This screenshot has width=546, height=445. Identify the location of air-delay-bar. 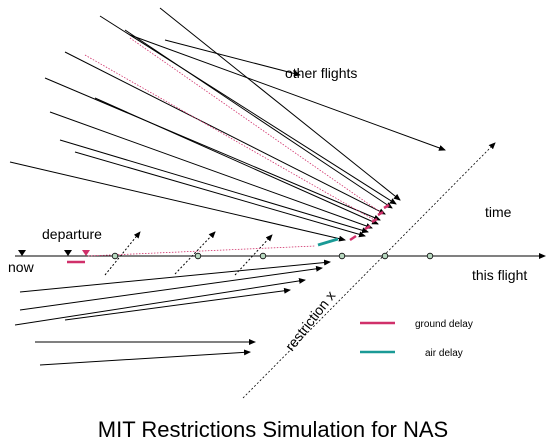
(328, 242).